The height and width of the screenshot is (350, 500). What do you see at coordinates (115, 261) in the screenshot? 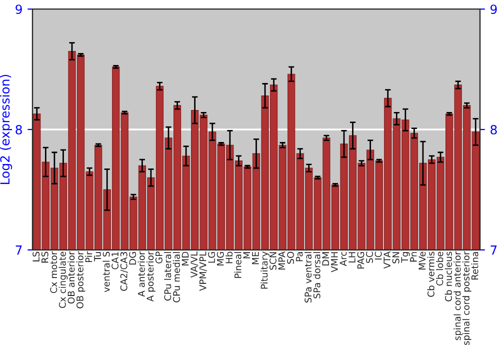
I see `x-tick-label: CA1` at bounding box center [115, 261].